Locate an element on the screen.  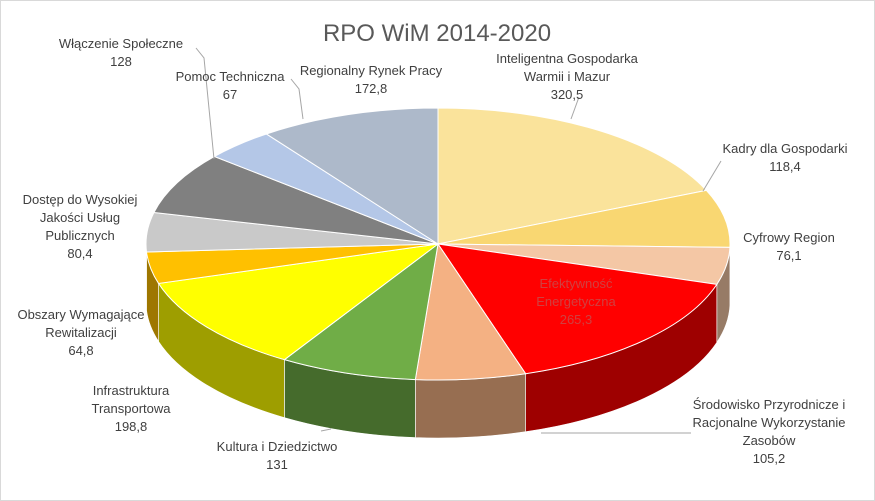
data-label-category: Dostęp do Wysokiej is located at coordinates (80, 199).